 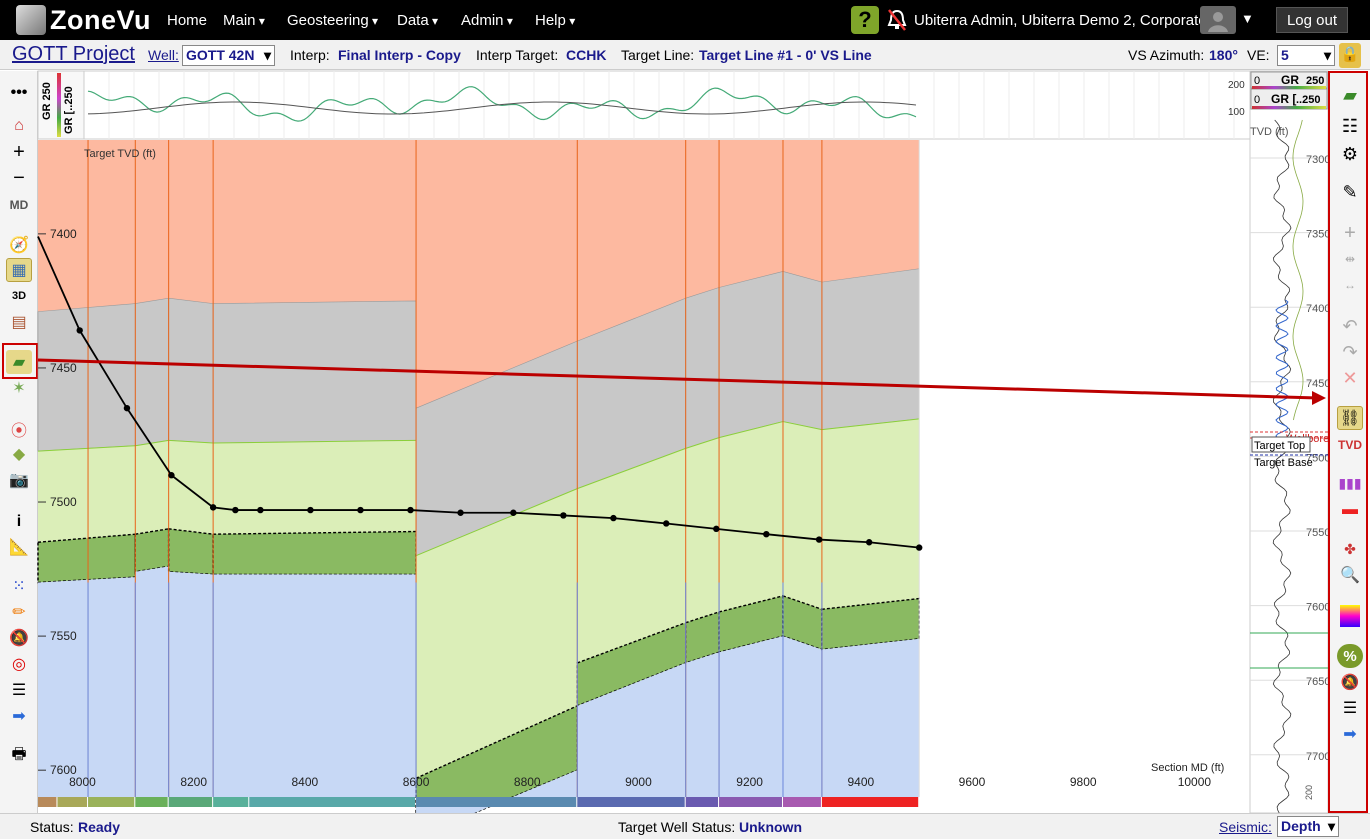 I want to click on butterfly-icon: ✤, so click(x=1350, y=548).